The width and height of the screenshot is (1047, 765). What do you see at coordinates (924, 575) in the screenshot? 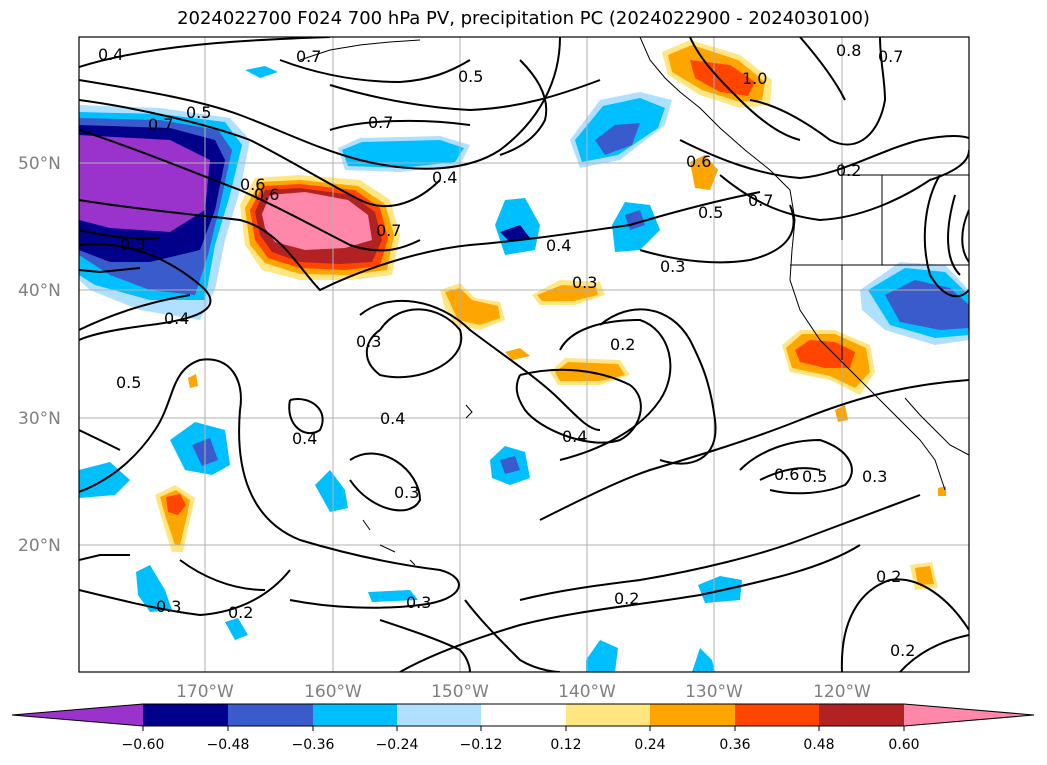
I see `shade-se-orange` at bounding box center [924, 575].